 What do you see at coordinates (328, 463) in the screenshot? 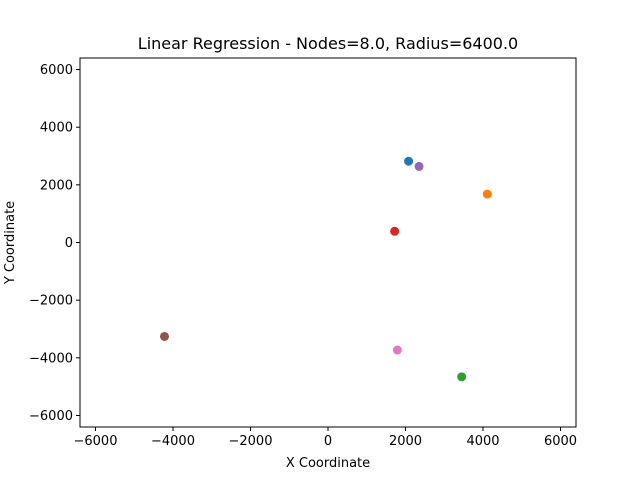
I see `x-axis-label: X Coordinate` at bounding box center [328, 463].